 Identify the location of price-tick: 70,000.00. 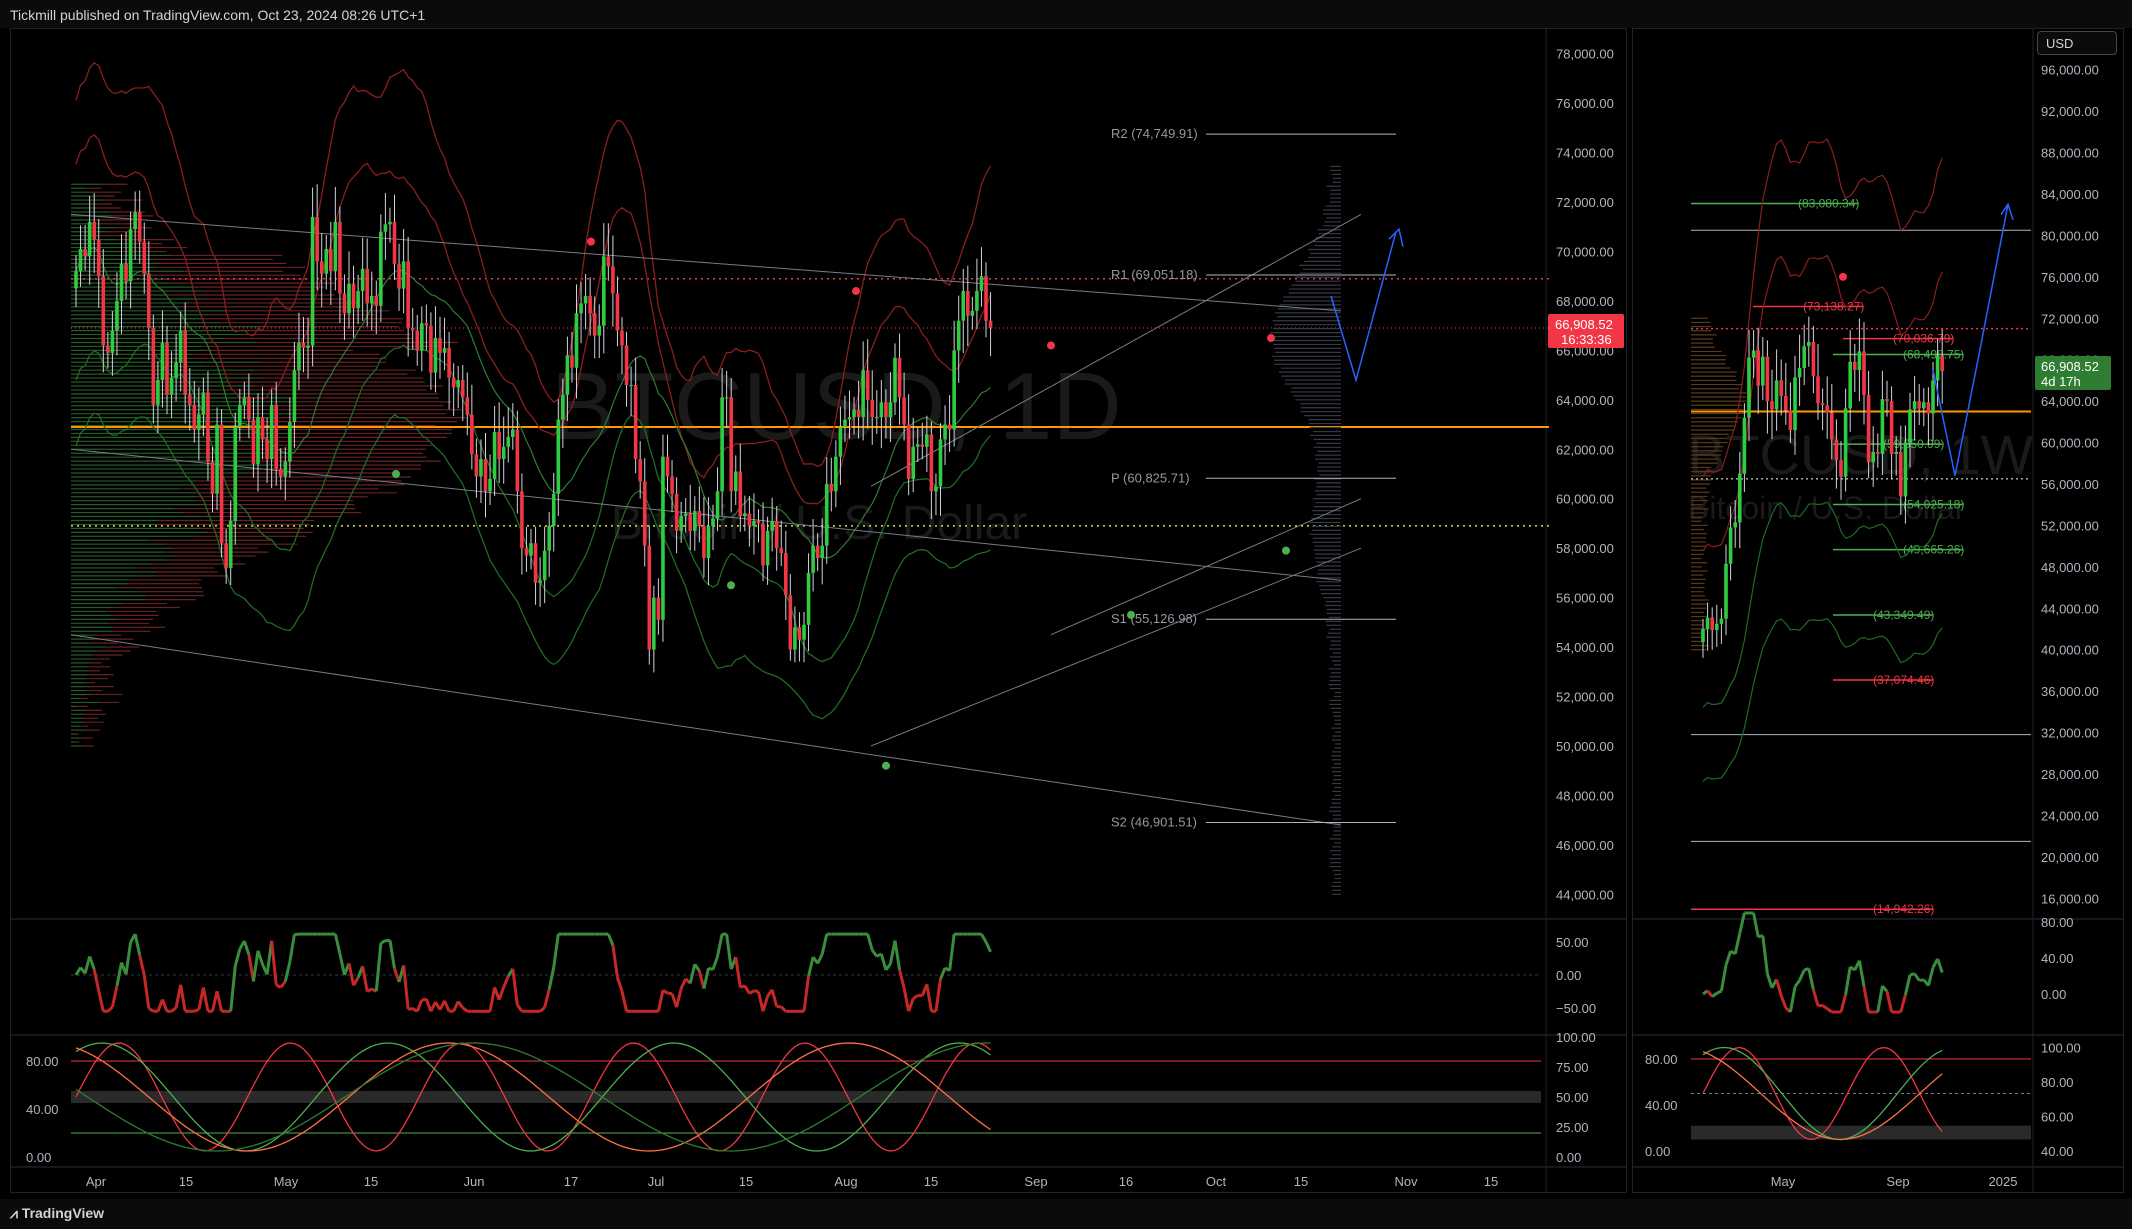
(1585, 252).